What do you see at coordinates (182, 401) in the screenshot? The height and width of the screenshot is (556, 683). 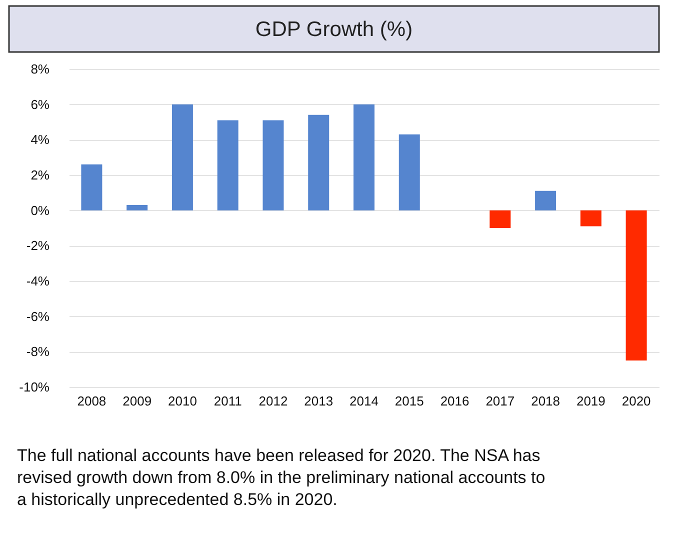 I see `x-tick-label: 2010` at bounding box center [182, 401].